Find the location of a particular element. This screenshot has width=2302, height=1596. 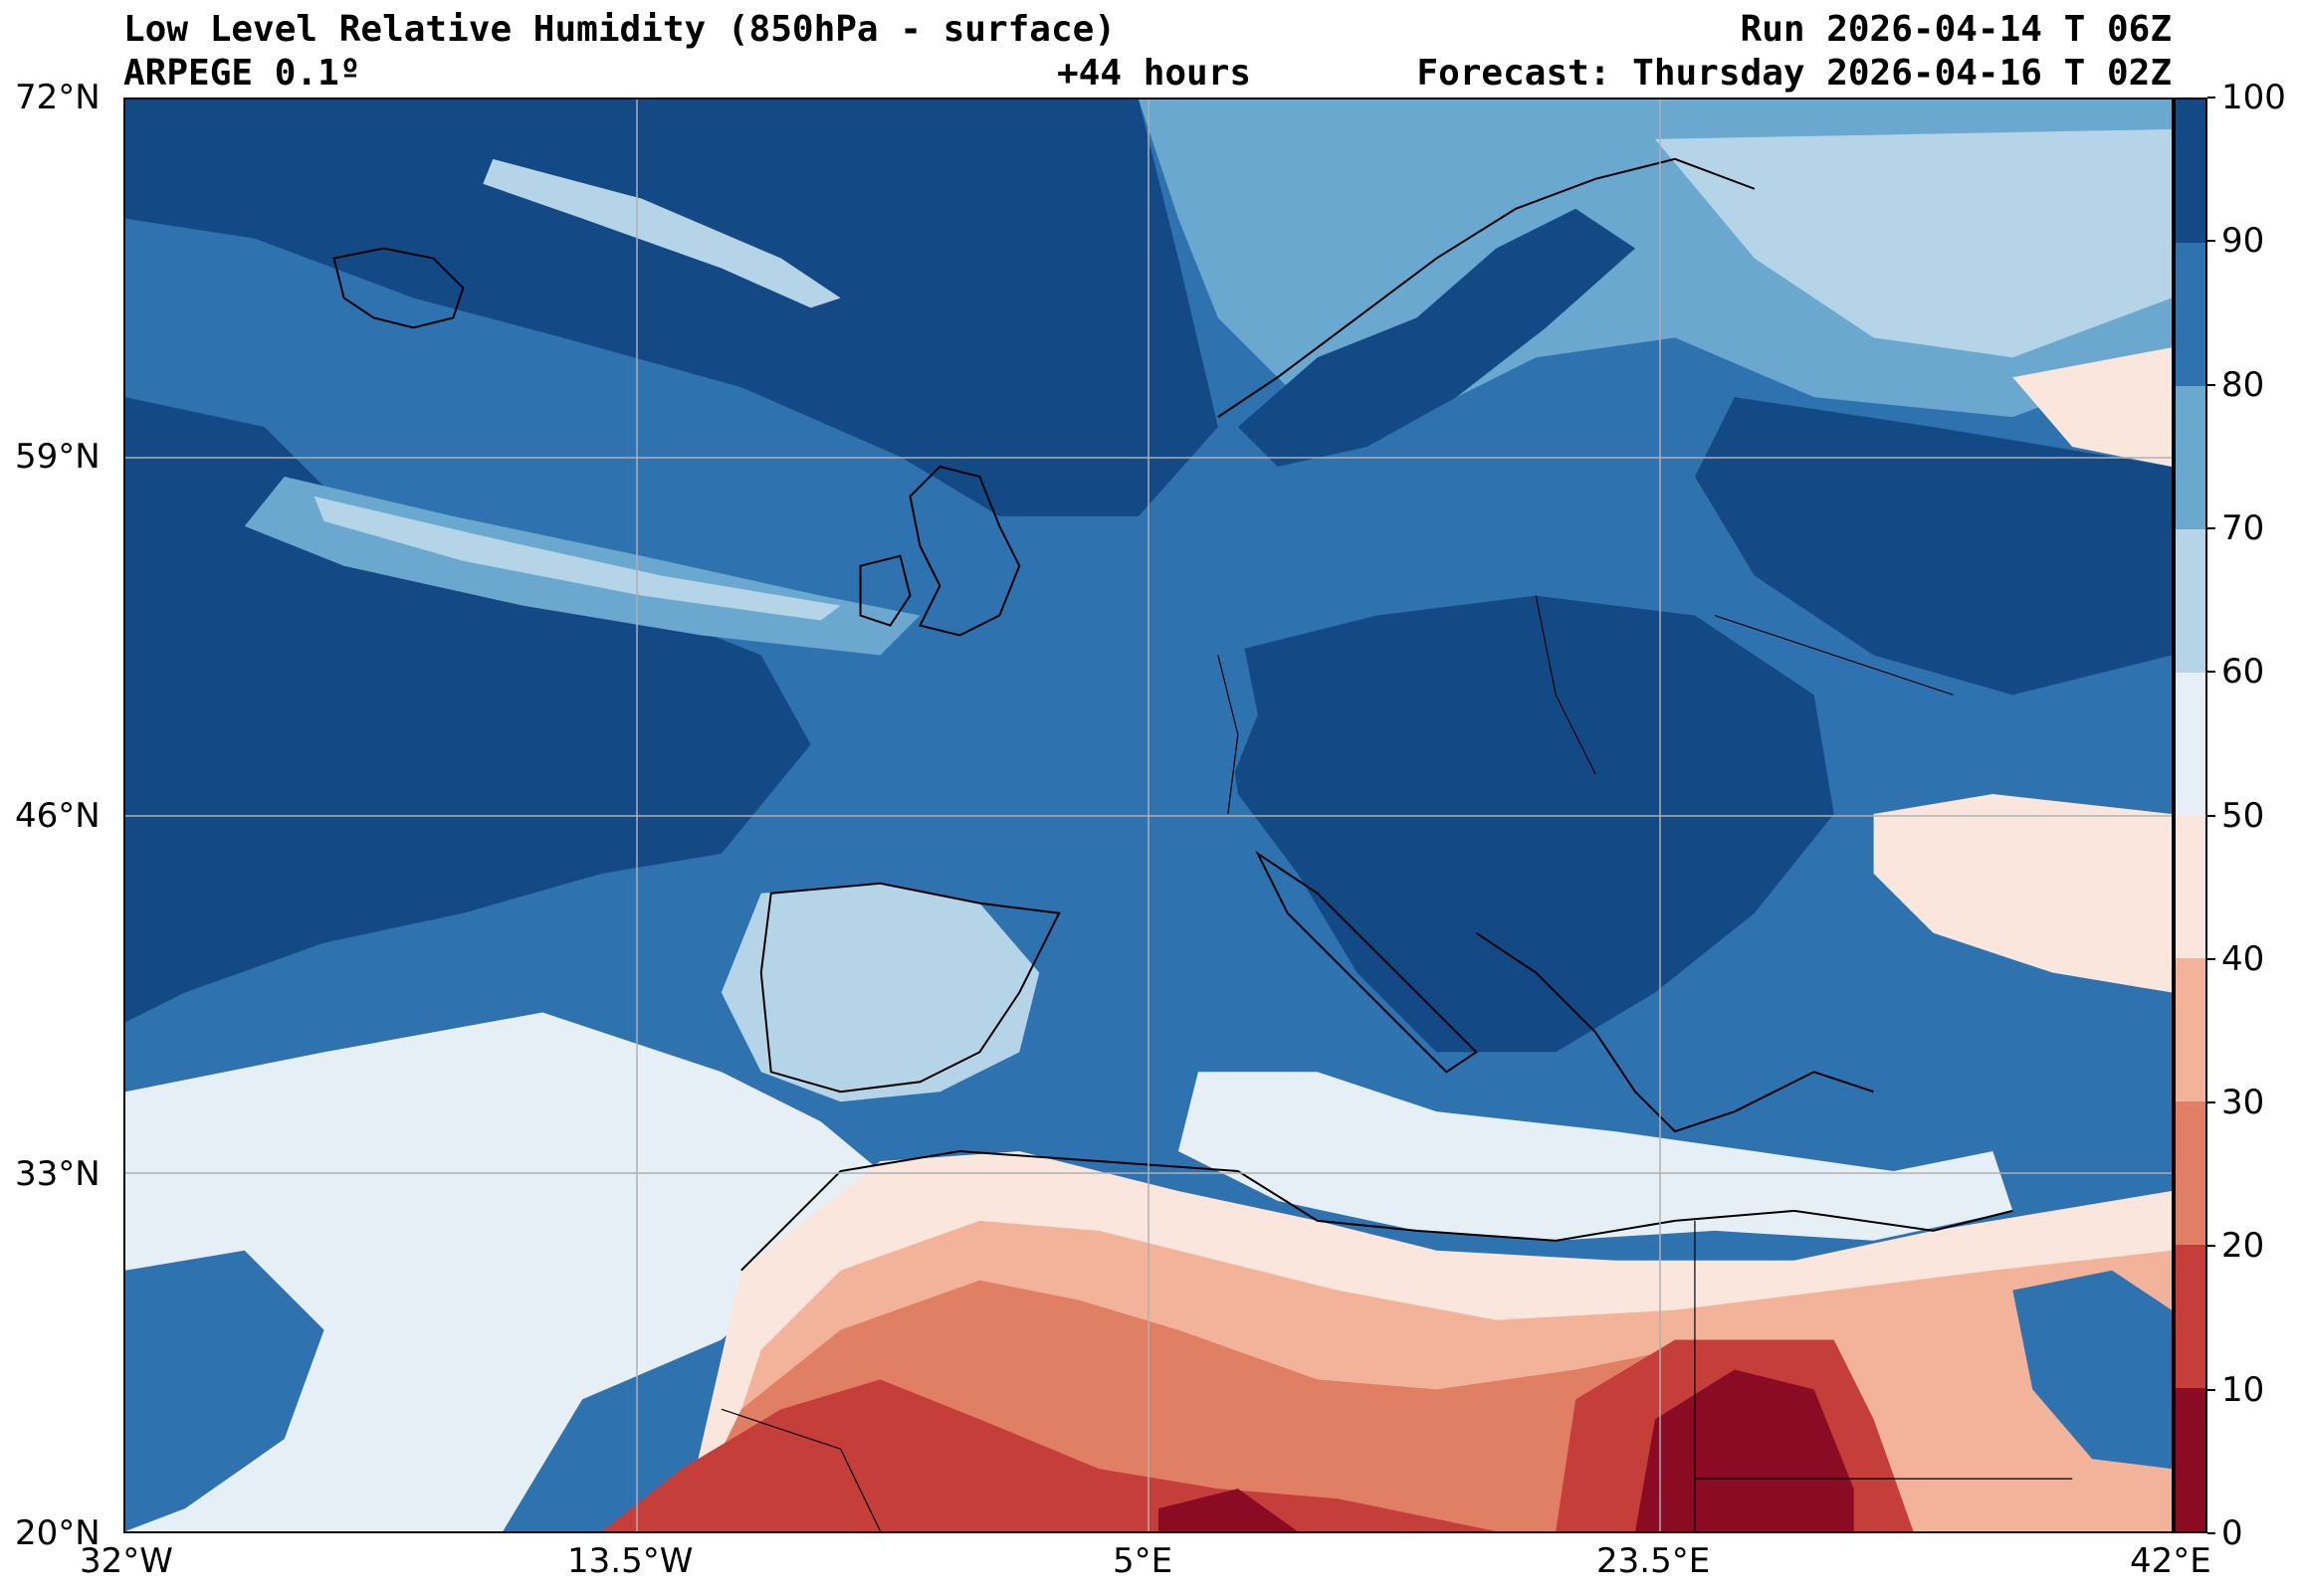

lead-time-label: +44 hours is located at coordinates (1154, 74).